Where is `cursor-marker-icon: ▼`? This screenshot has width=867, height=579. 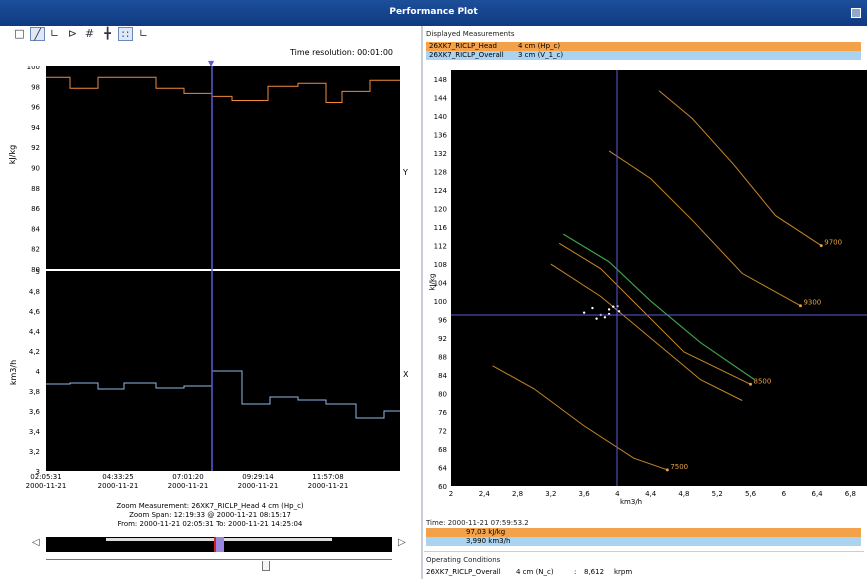
cursor-marker-icon: ▼ is located at coordinates (211, 63).